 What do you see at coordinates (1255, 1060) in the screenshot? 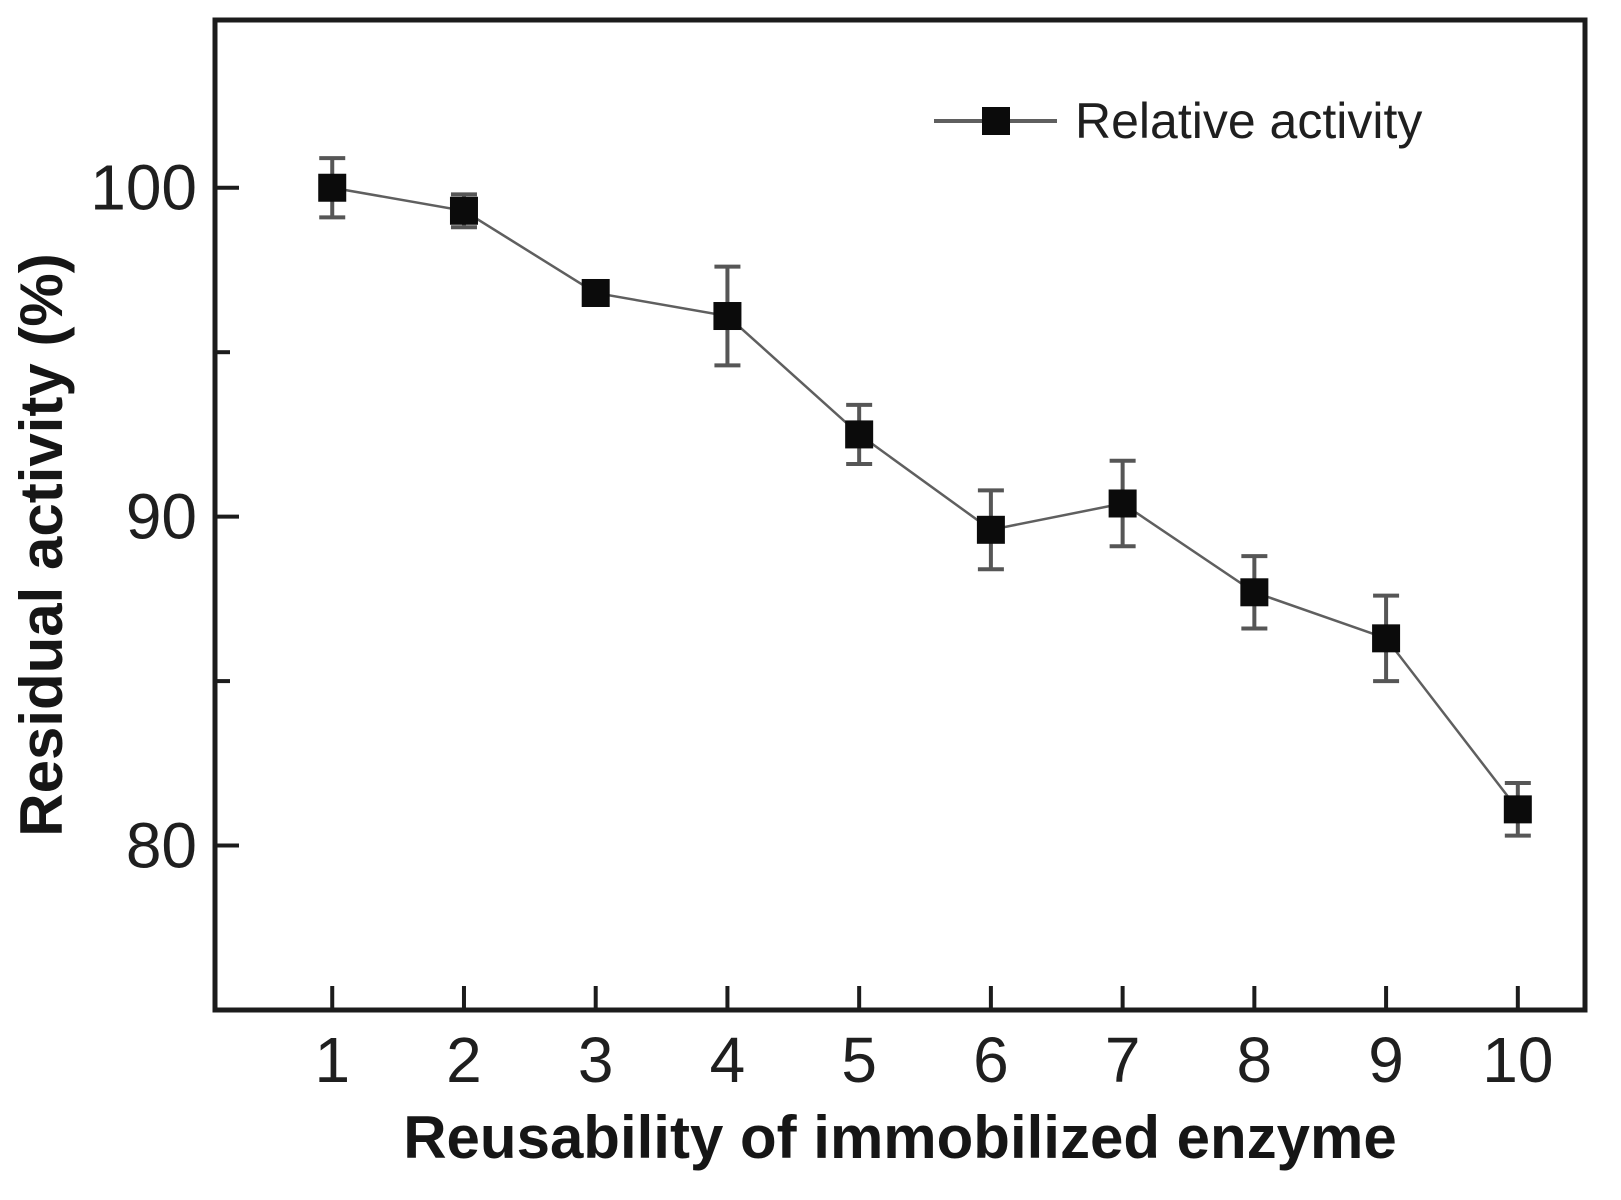
I see `x-tick-label: 8` at bounding box center [1255, 1060].